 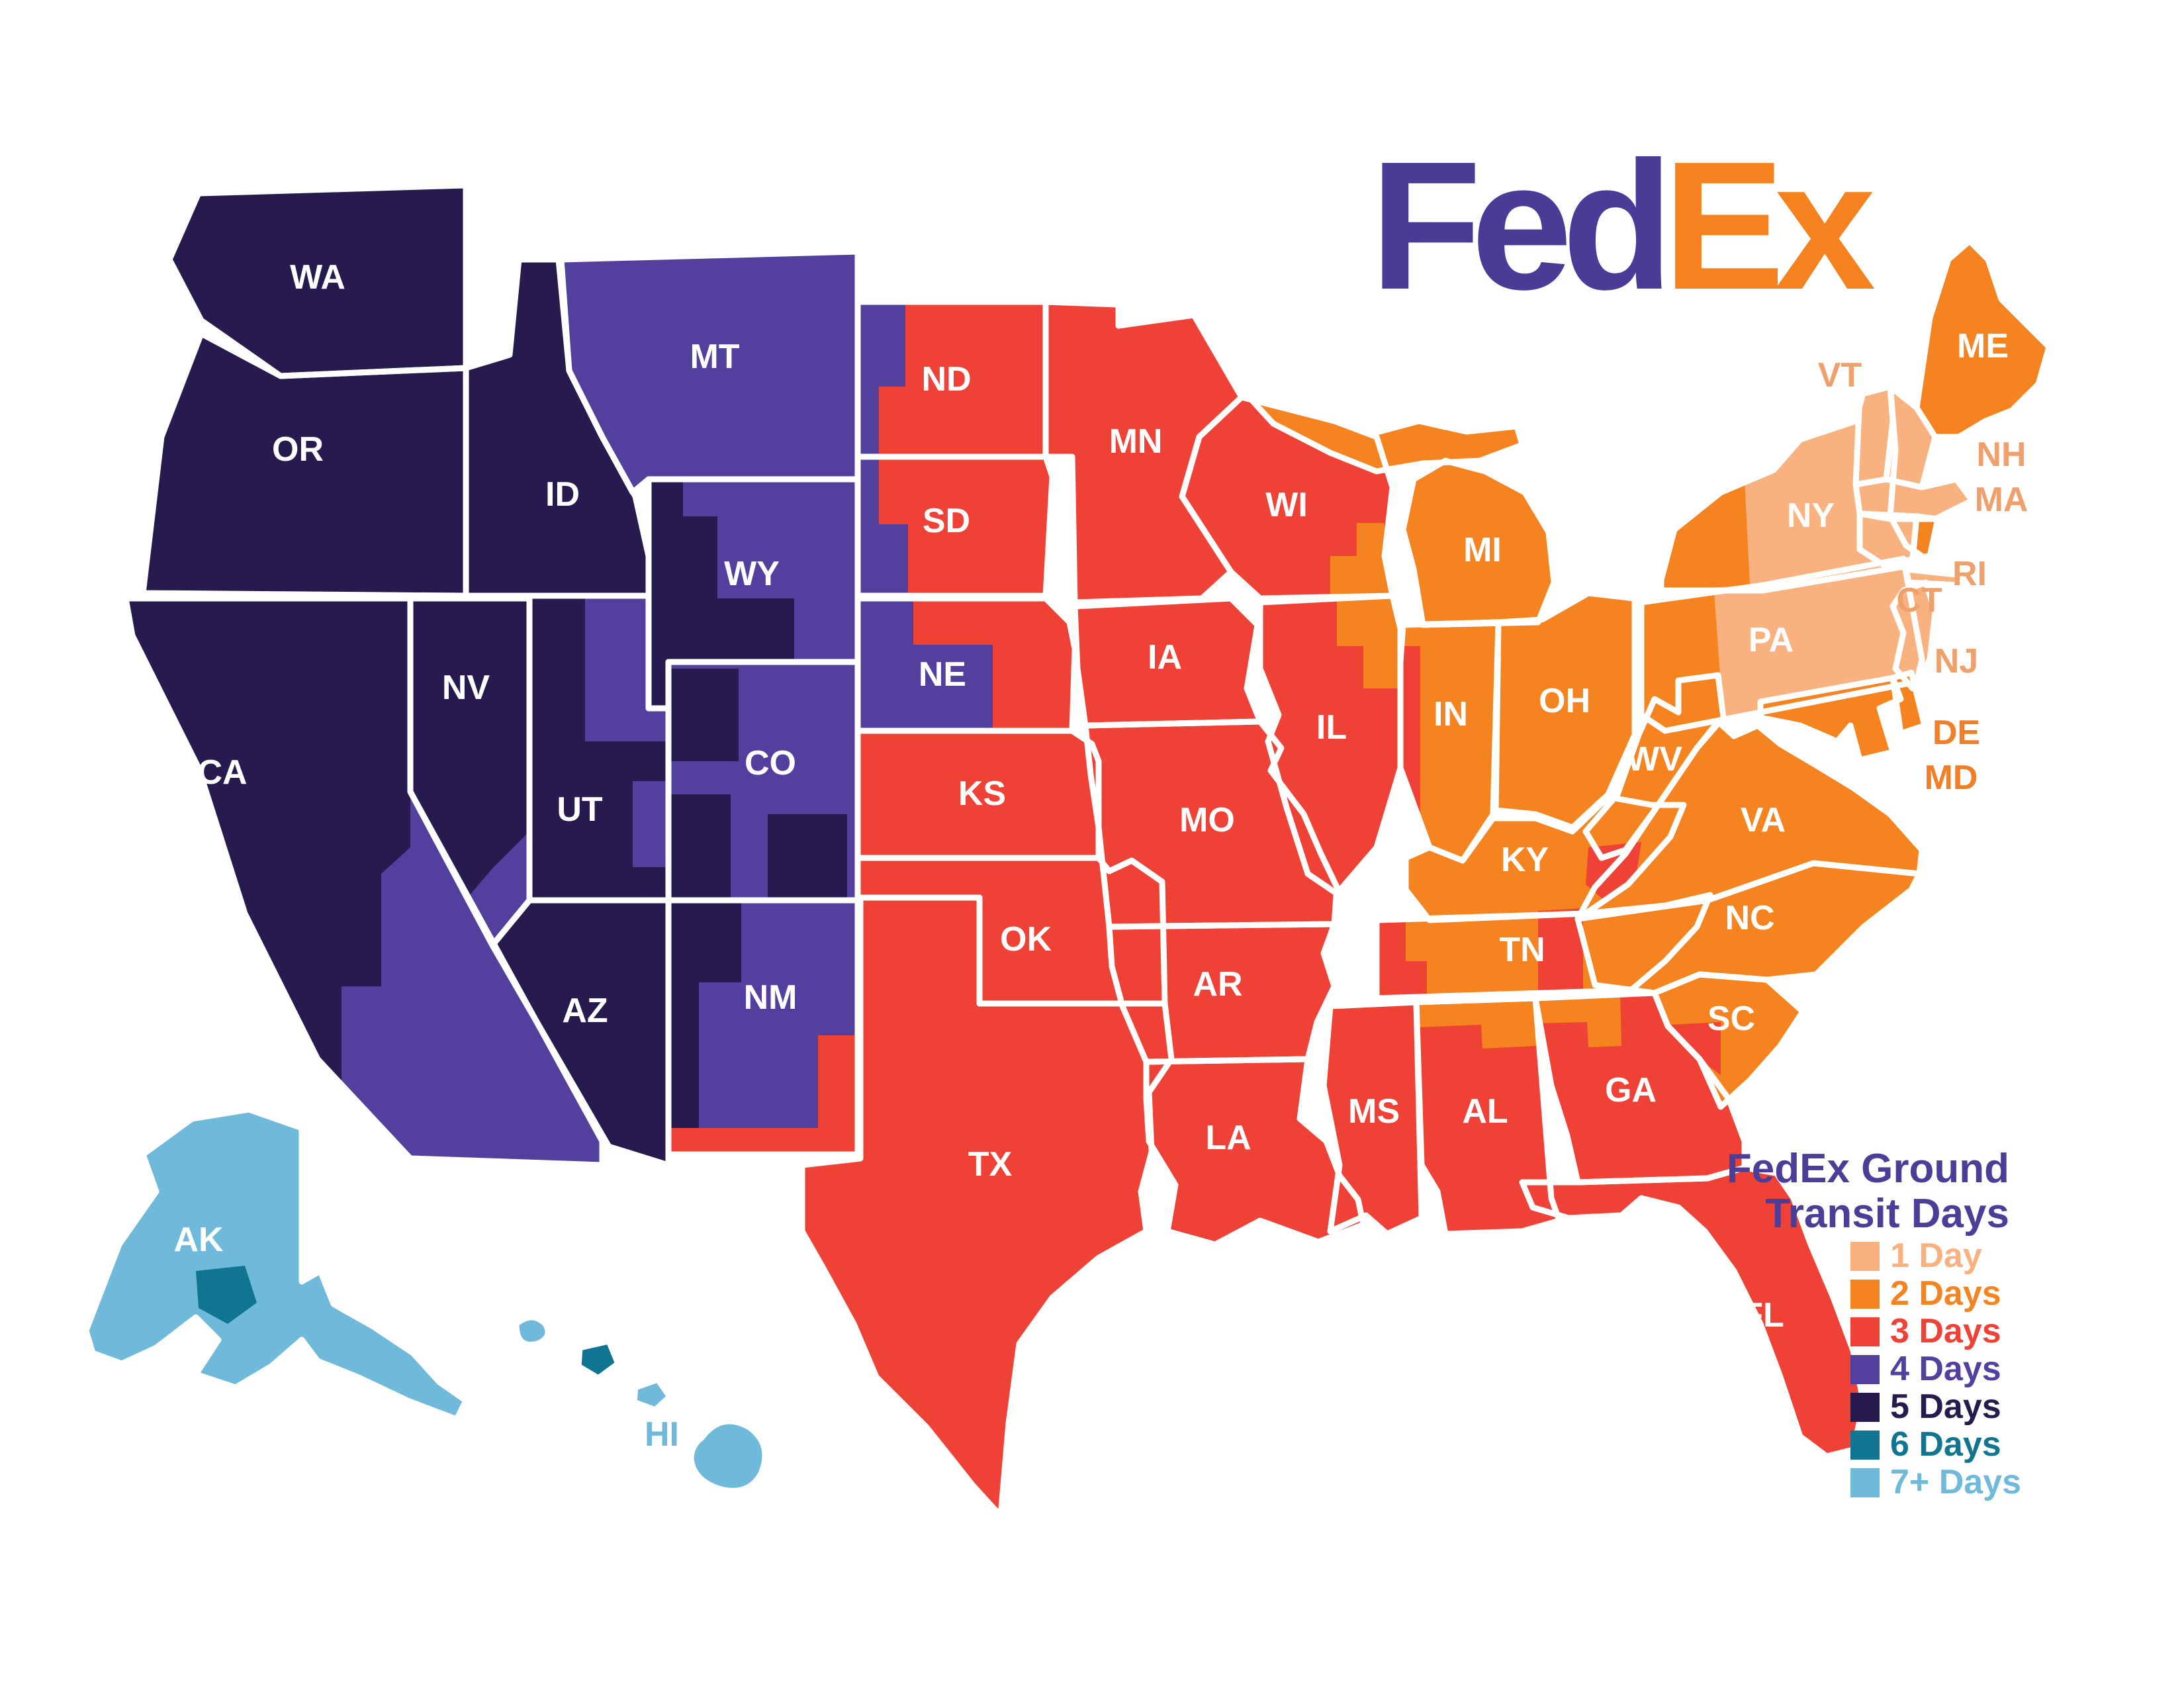 I want to click on state-nh, so click(x=1911, y=437).